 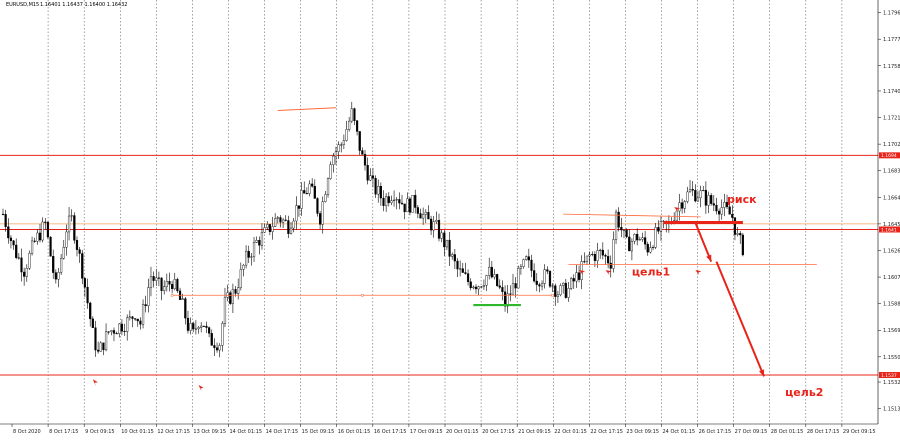 What do you see at coordinates (728, 296) in the screenshot?
I see `annotations: риск цель1 цель2` at bounding box center [728, 296].